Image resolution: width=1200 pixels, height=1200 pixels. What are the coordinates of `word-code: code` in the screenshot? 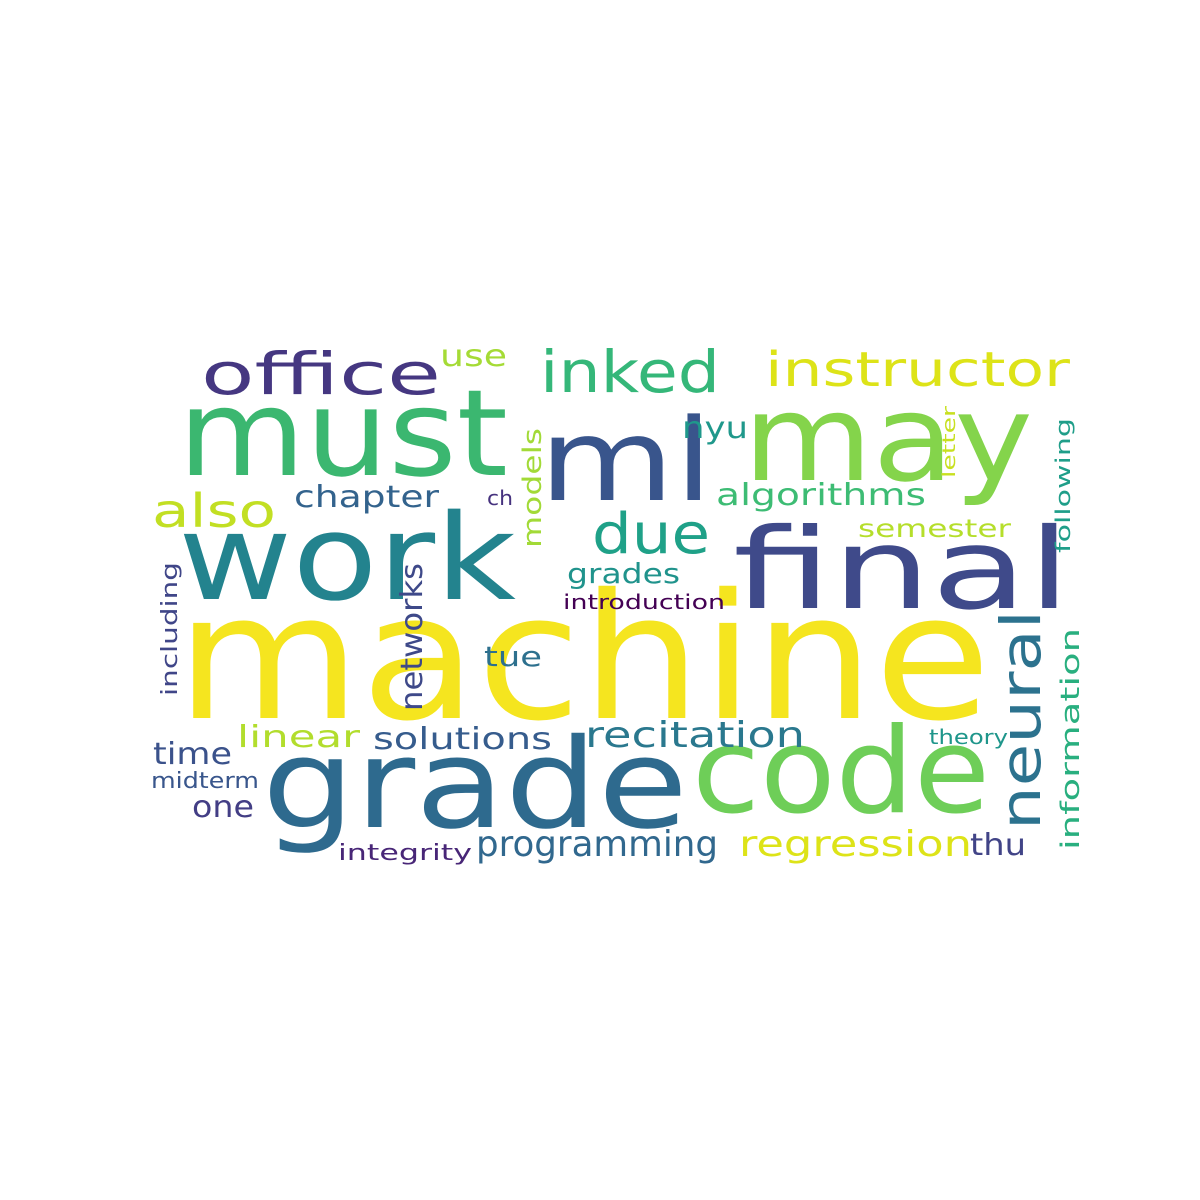 It's located at (841, 772).